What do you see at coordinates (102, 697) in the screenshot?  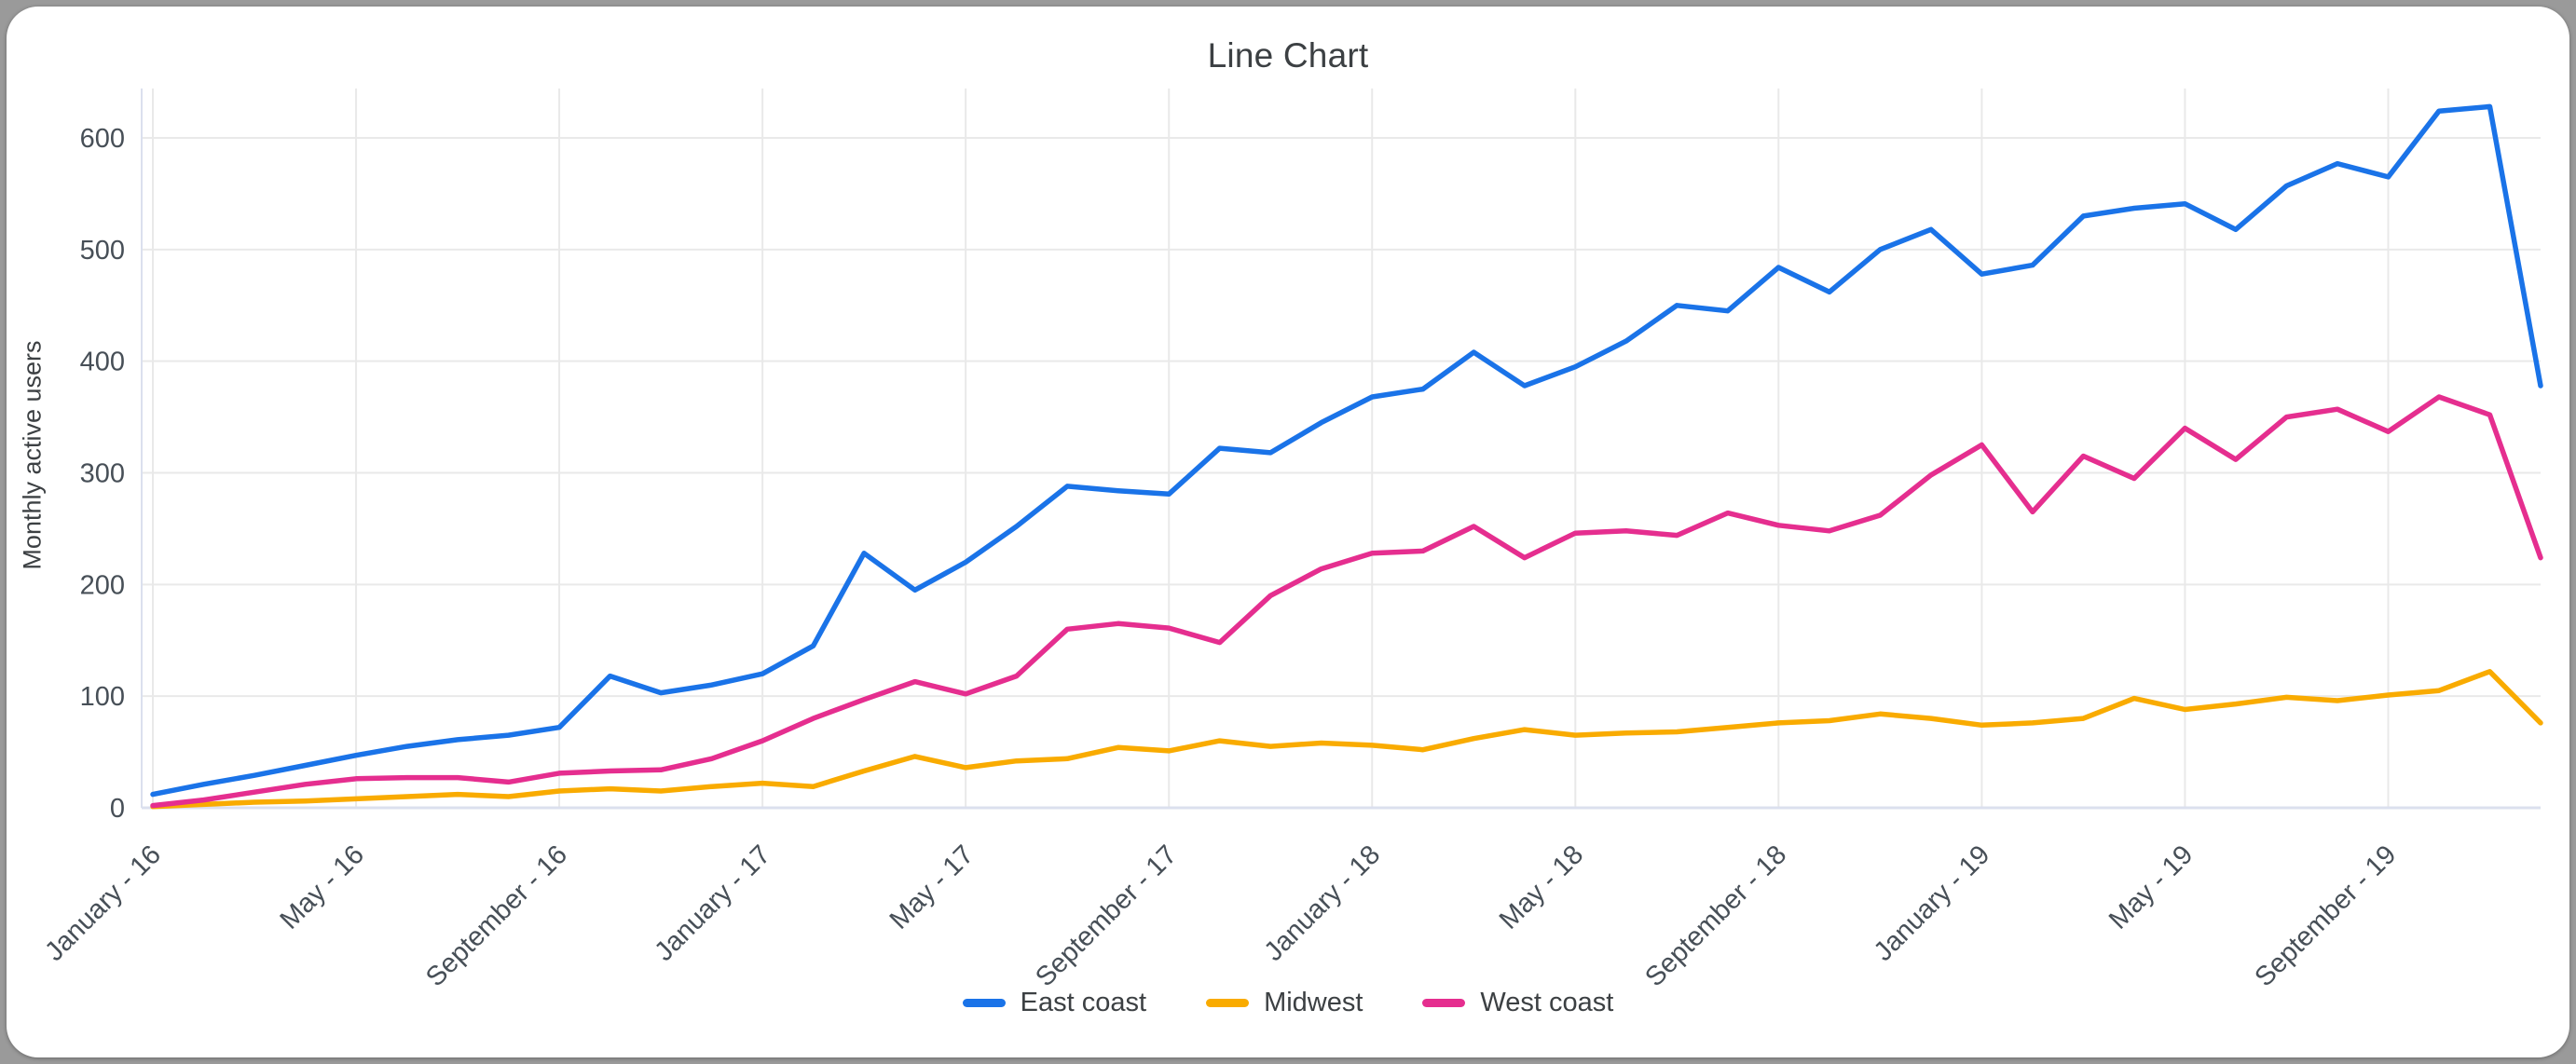 I see `y-tick-label: 100` at bounding box center [102, 697].